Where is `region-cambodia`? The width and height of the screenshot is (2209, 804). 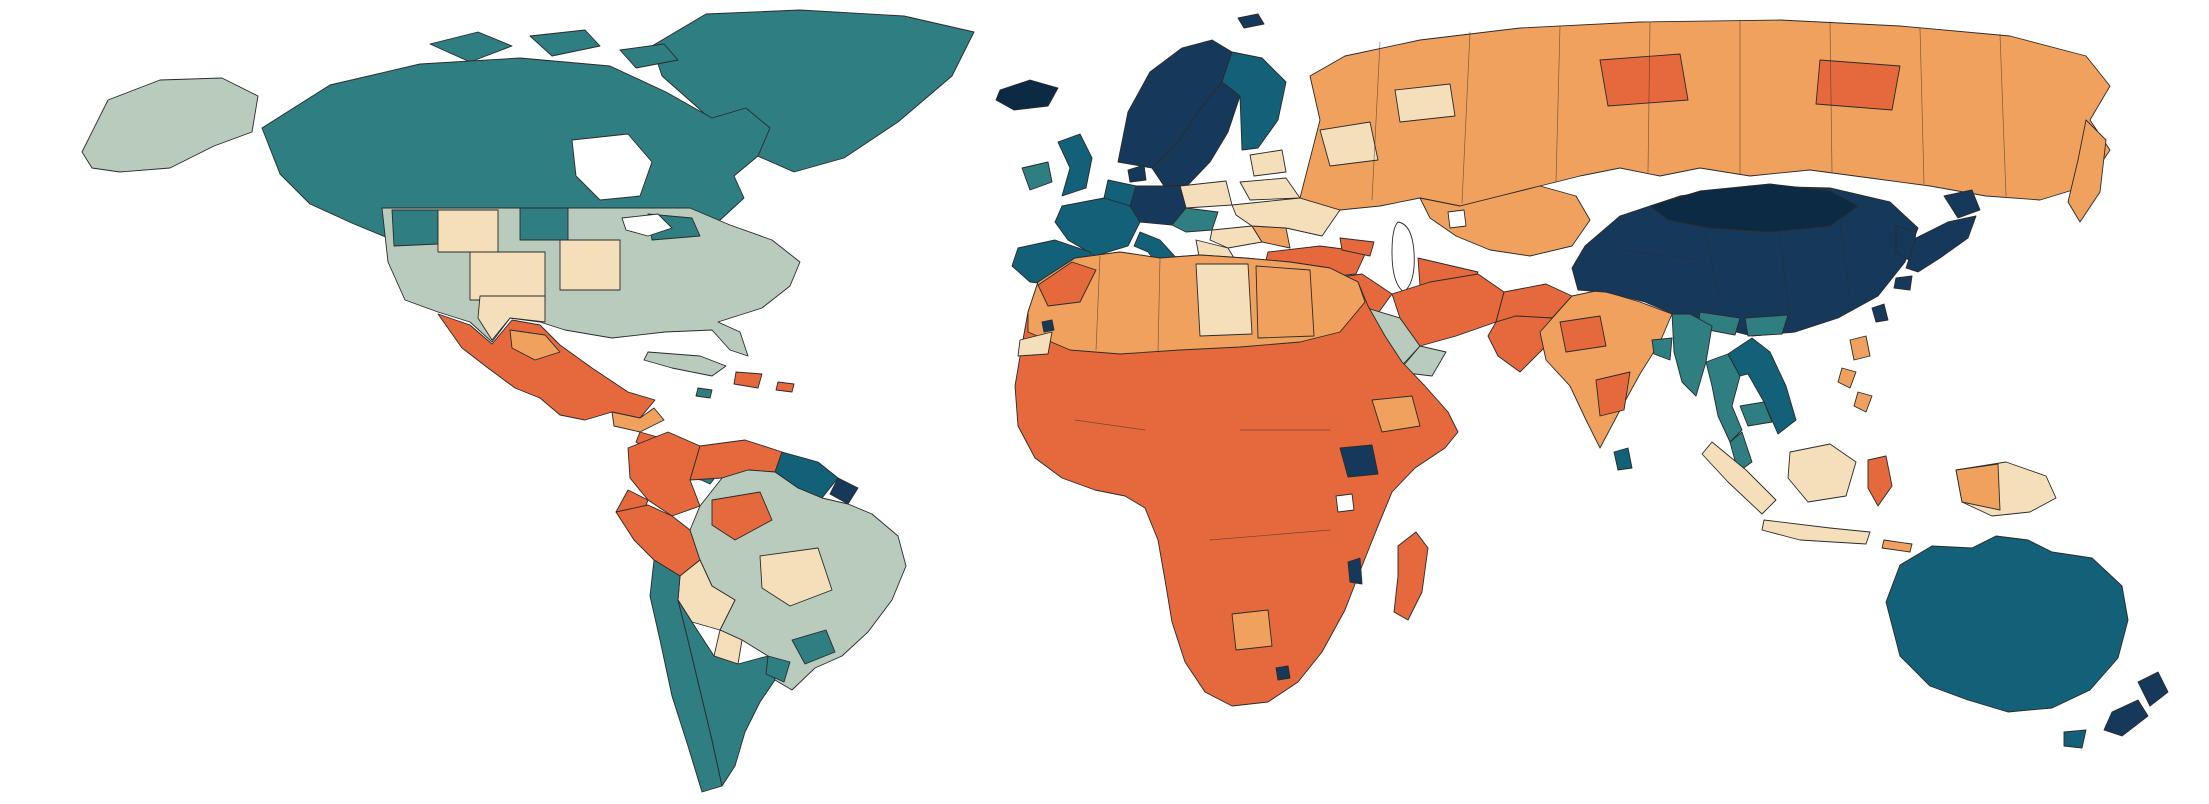 region-cambodia is located at coordinates (1756, 414).